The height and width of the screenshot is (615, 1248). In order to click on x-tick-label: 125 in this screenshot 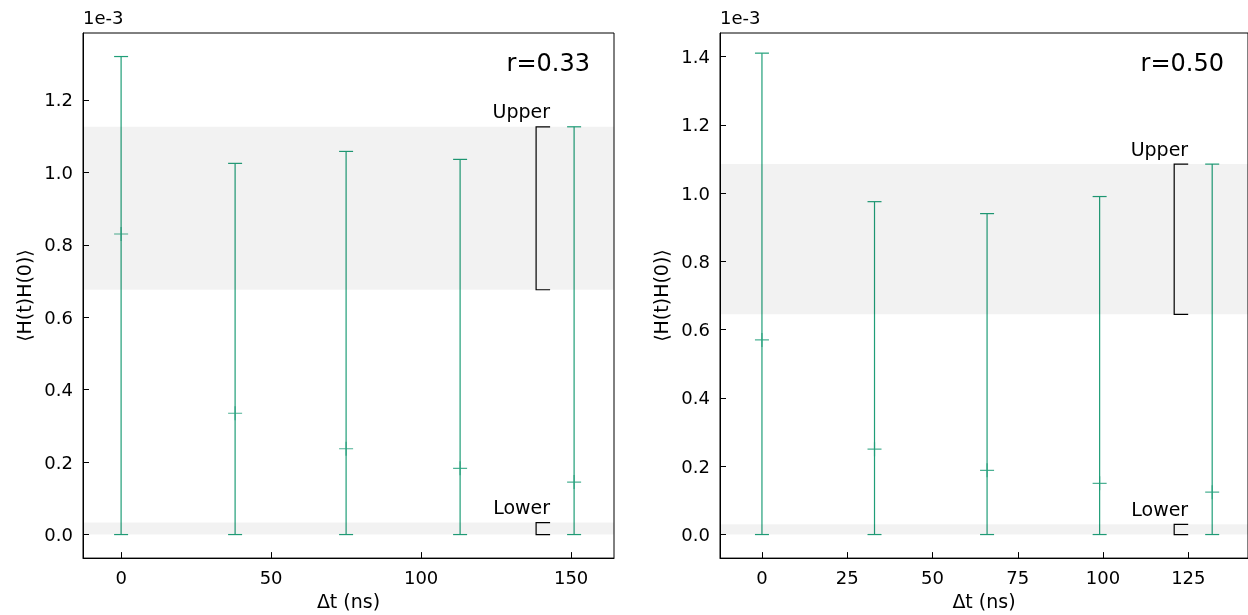, I will do `click(1188, 577)`.